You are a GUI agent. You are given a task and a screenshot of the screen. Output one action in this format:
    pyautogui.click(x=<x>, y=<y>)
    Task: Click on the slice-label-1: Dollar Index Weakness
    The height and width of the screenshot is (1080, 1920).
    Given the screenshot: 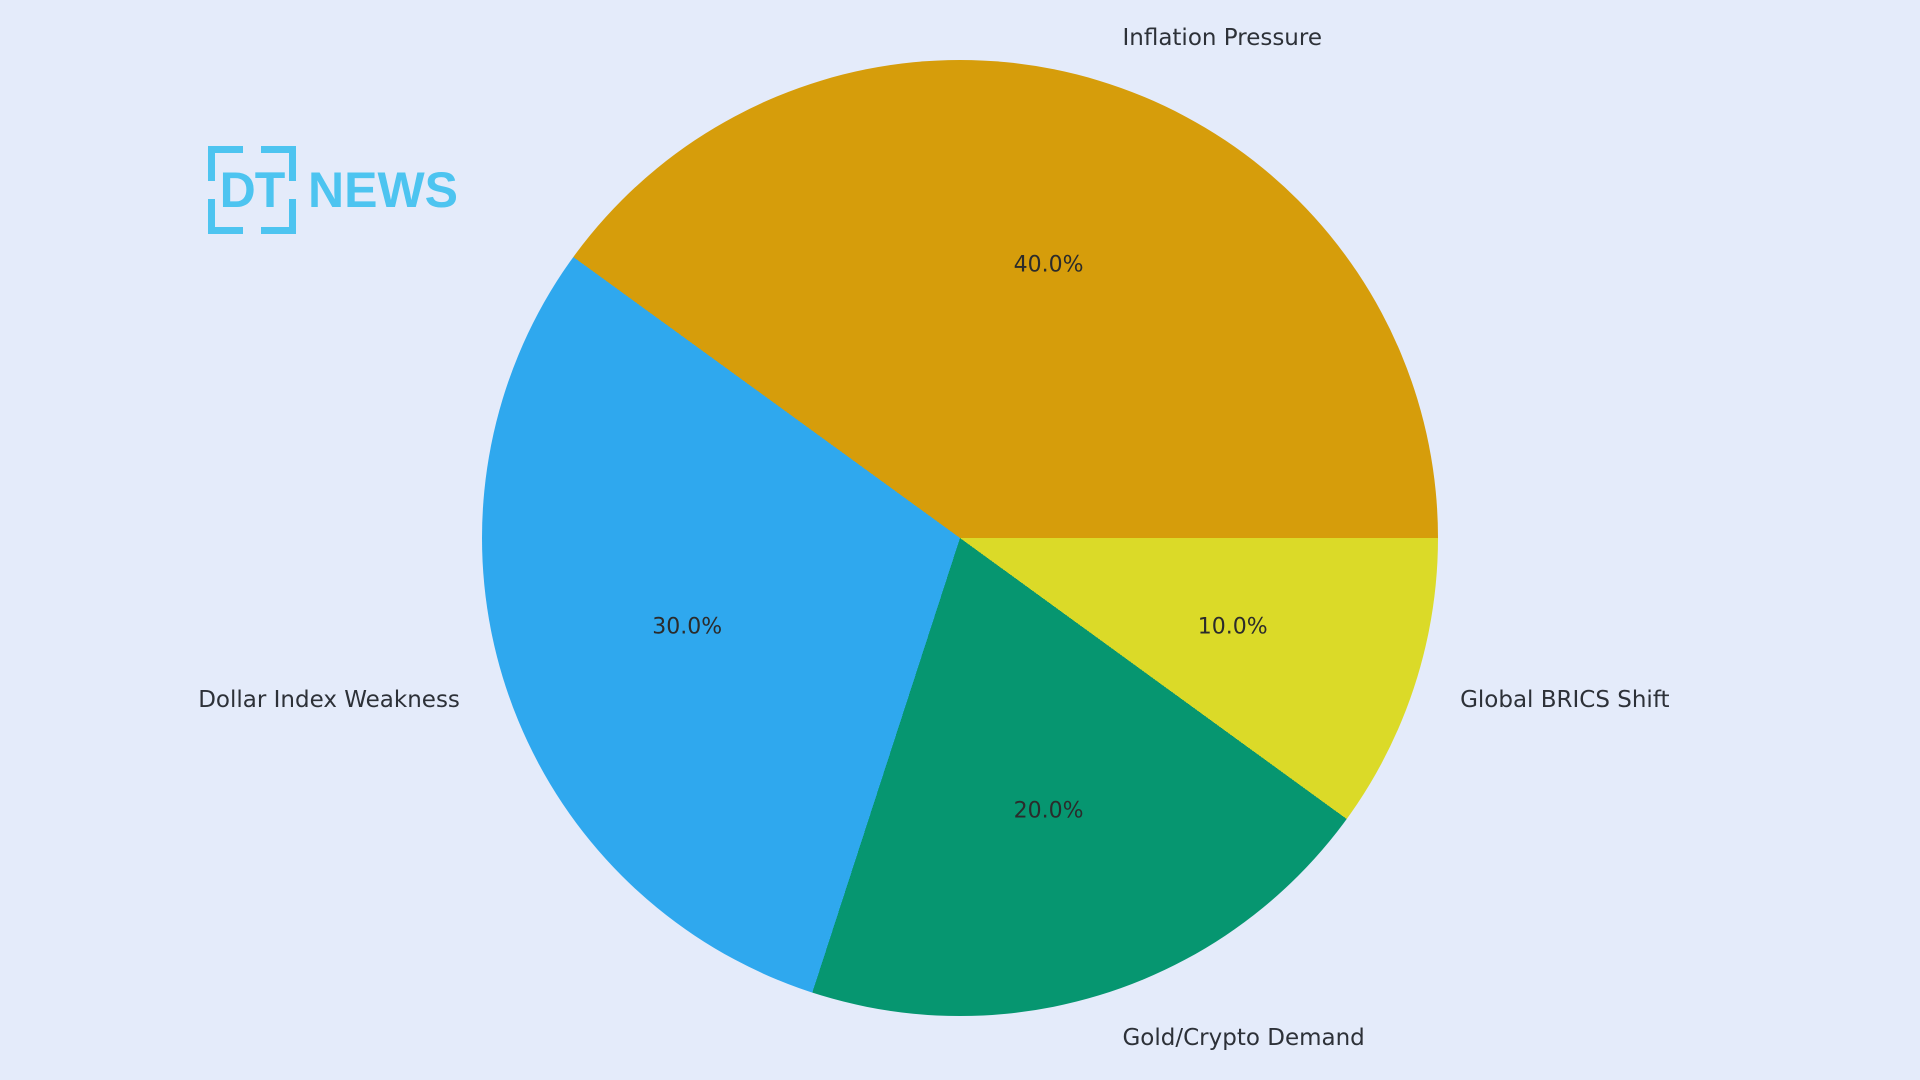 What is the action you would take?
    pyautogui.click(x=329, y=700)
    